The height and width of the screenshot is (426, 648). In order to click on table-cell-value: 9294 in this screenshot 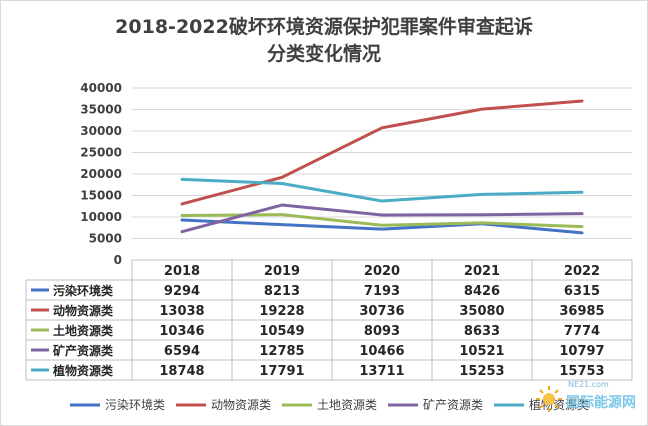, I will do `click(182, 291)`.